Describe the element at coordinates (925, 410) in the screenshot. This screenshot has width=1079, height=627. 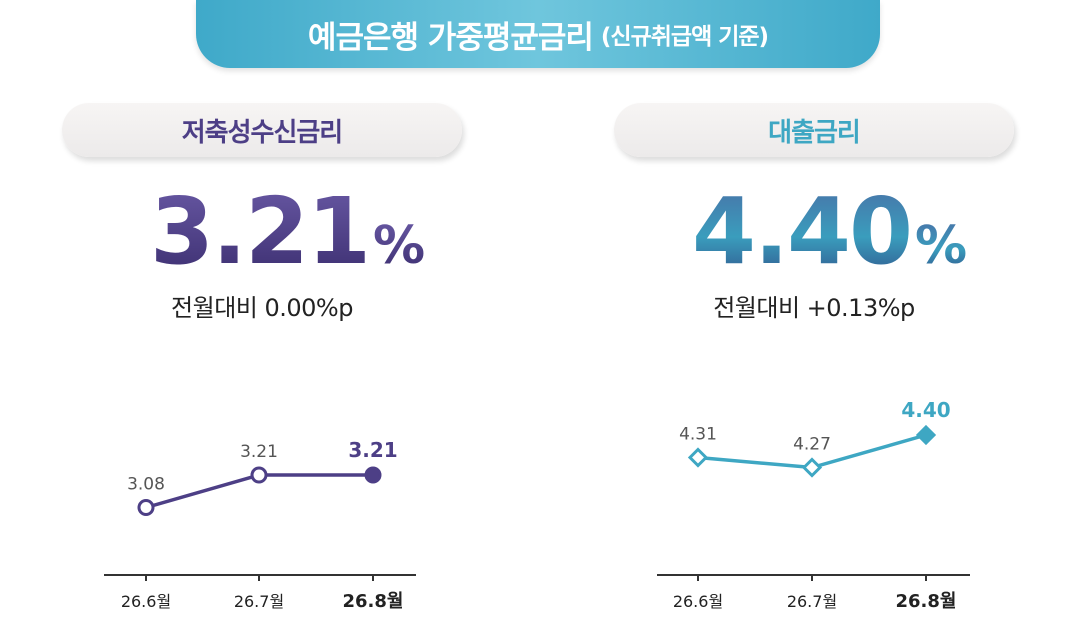
I see `loan-data-label: 4.40` at that location.